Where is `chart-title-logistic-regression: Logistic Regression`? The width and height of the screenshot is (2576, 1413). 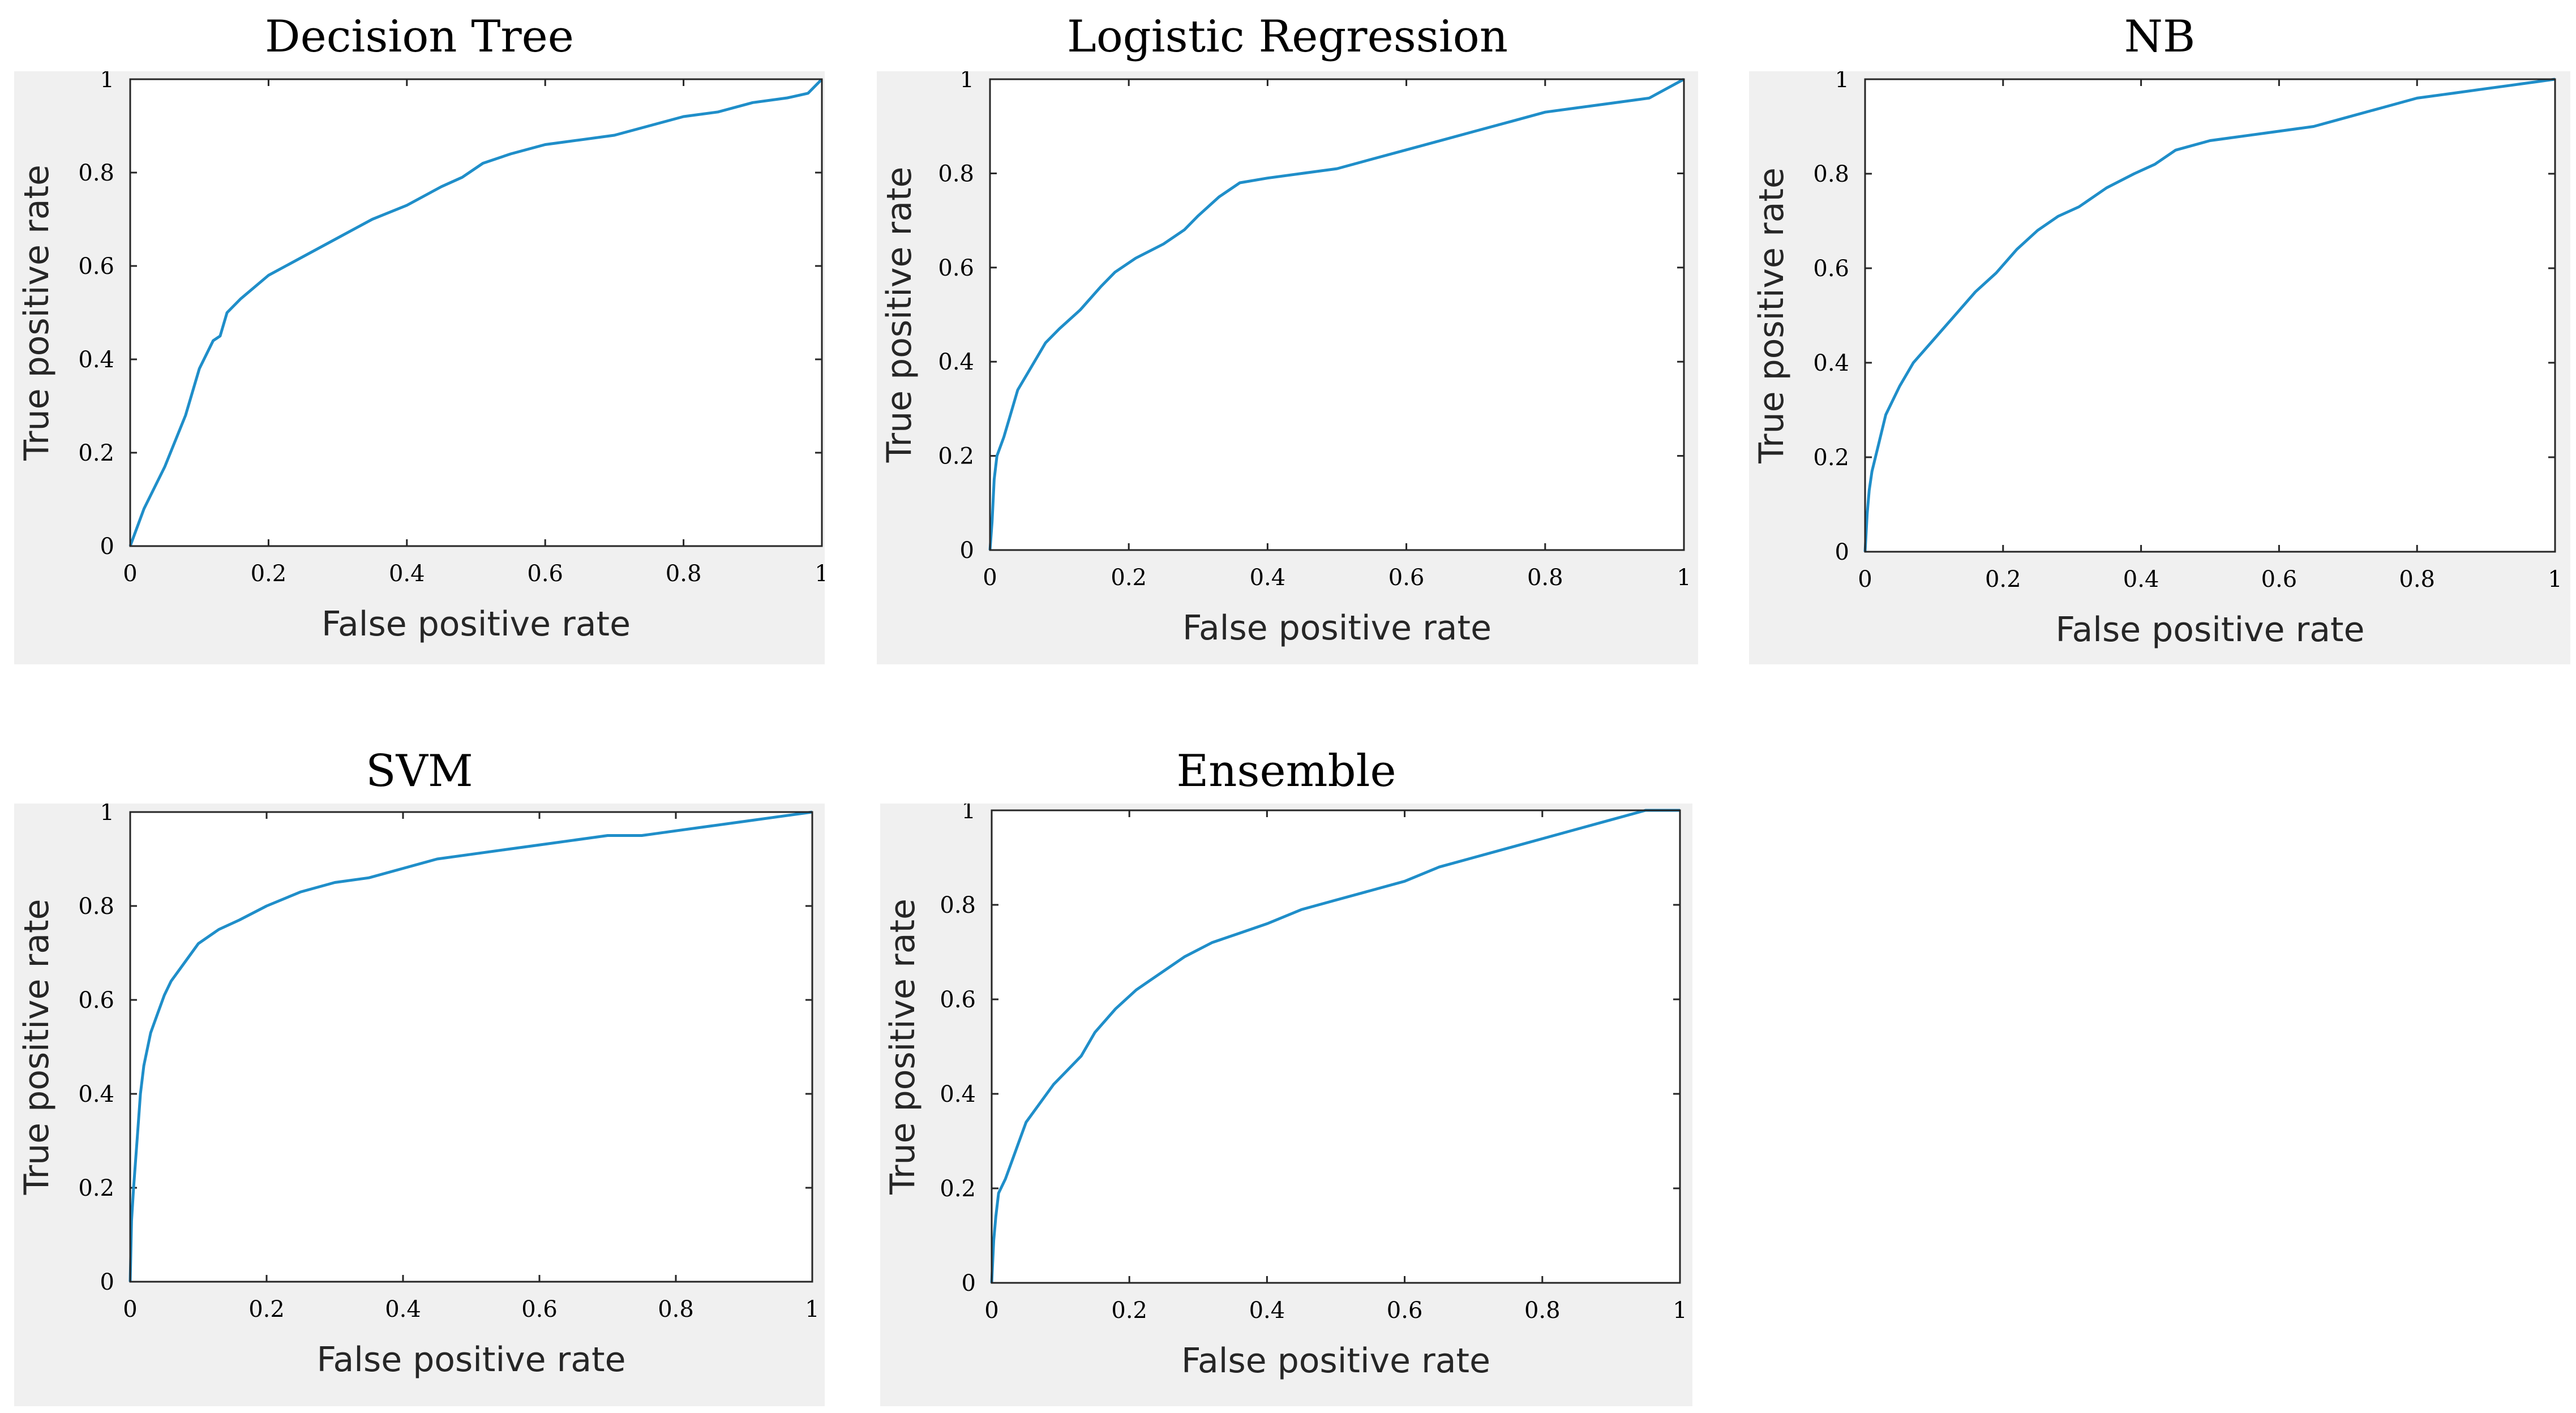
chart-title-logistic-regression: Logistic Regression is located at coordinates (1287, 36).